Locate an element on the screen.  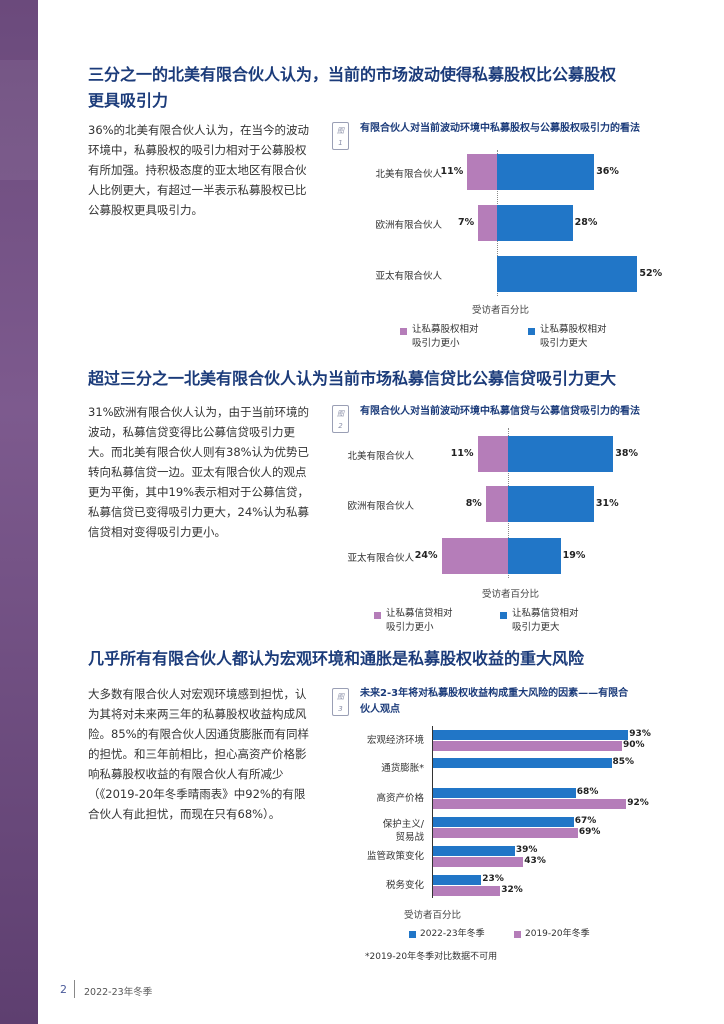
value-label-less: 7% is located at coordinates (466, 222).